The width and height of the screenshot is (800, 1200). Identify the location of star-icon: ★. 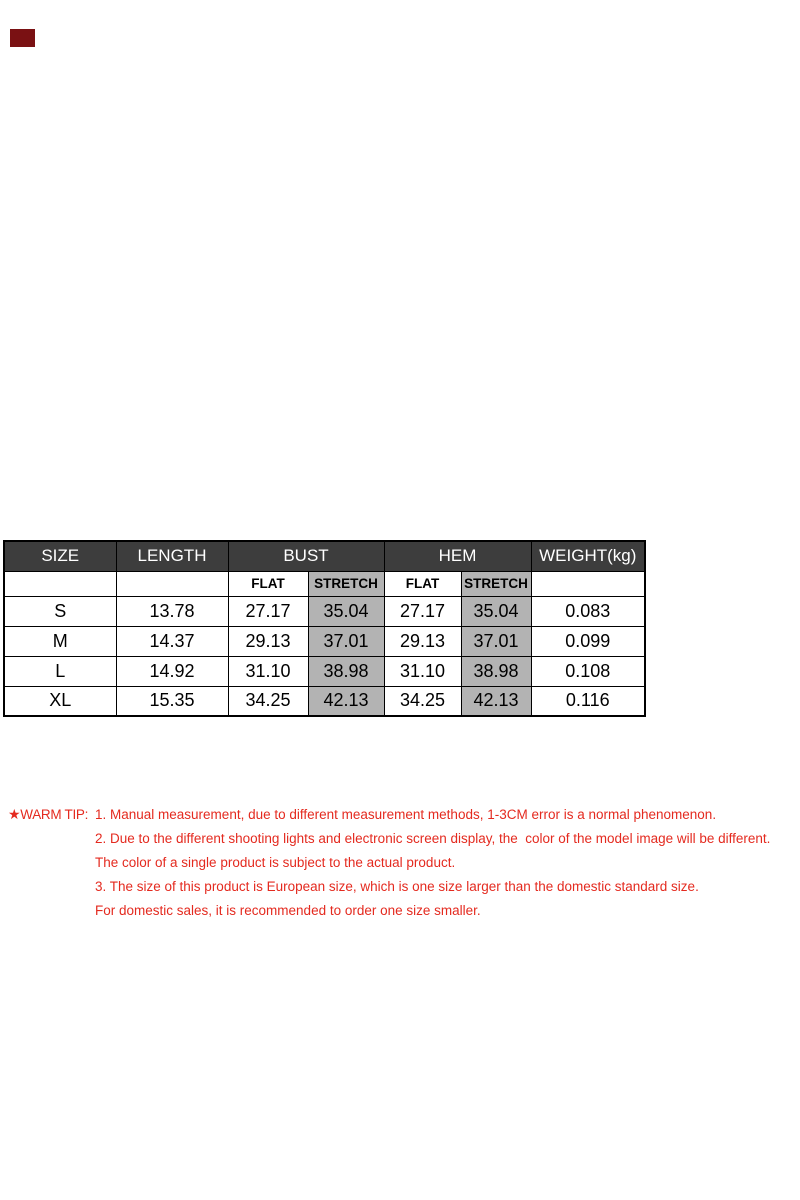
(14, 814).